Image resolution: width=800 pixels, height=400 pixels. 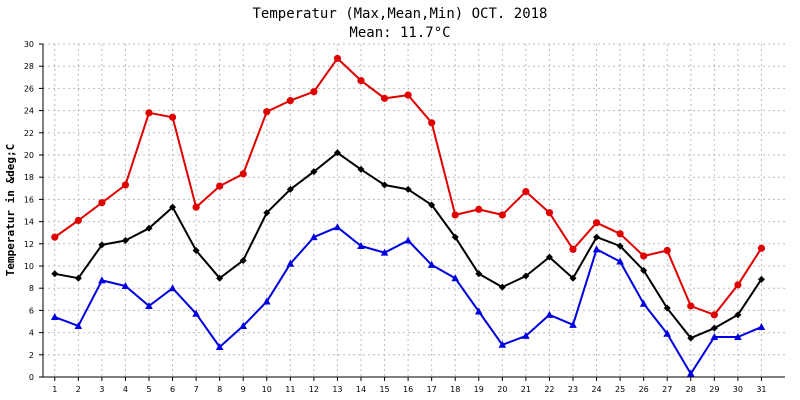 I want to click on x-tick-label: 18, so click(x=455, y=389).